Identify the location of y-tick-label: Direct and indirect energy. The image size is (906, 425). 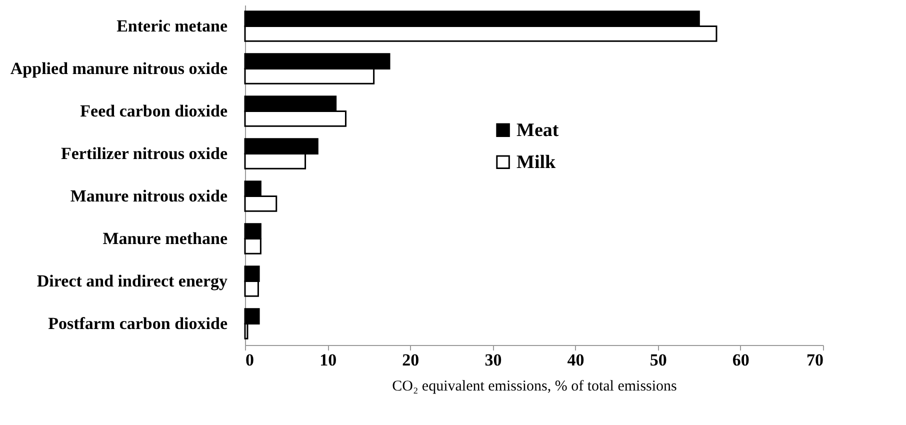
(132, 280).